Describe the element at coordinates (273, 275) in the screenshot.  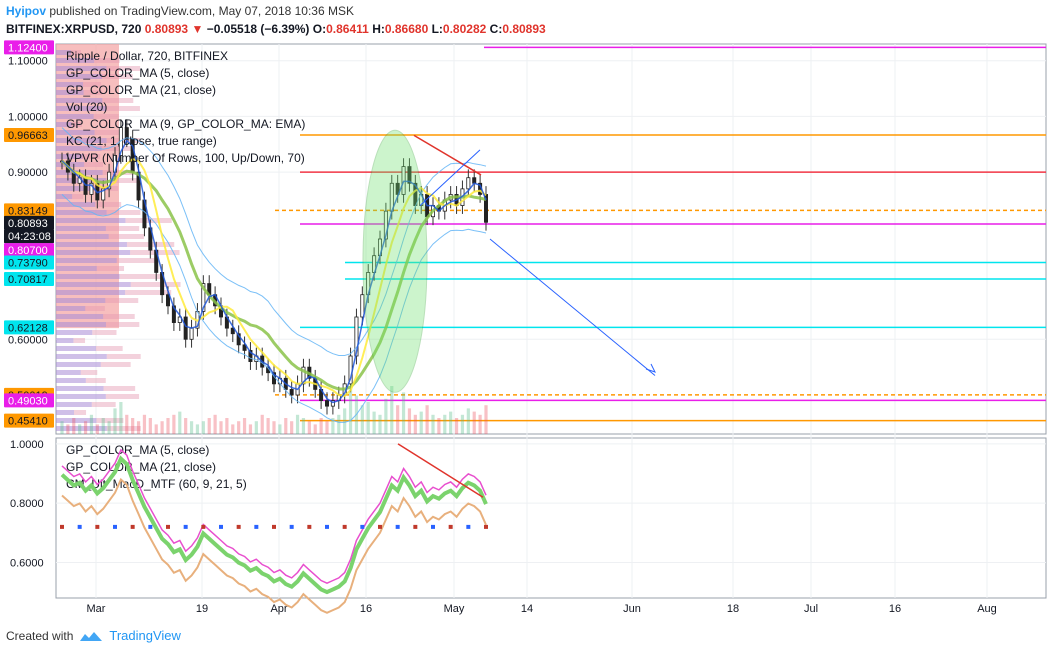
I see `ma-21-line` at that location.